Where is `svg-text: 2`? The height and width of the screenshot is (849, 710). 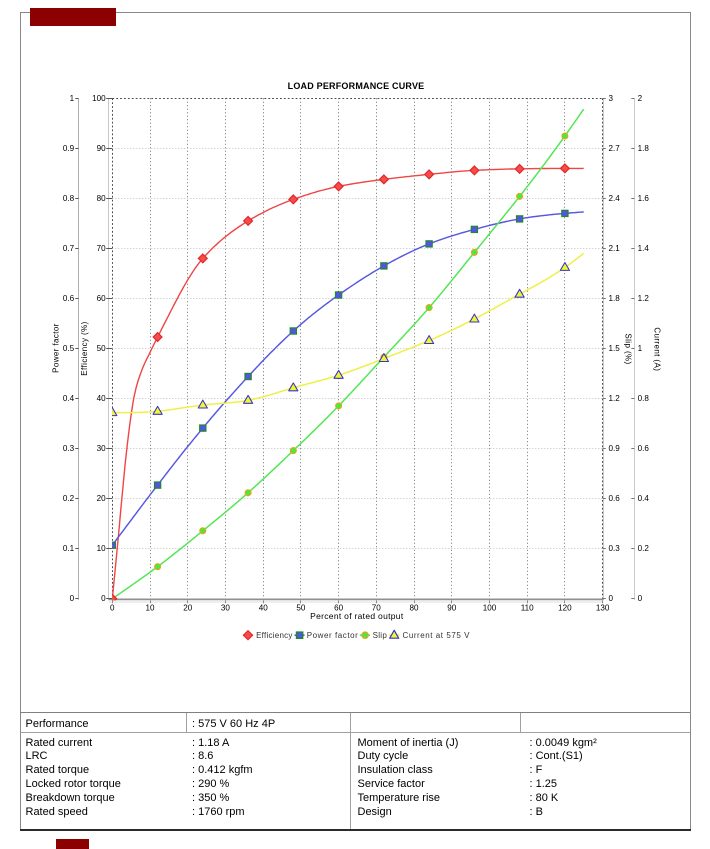 svg-text: 2 is located at coordinates (640, 98).